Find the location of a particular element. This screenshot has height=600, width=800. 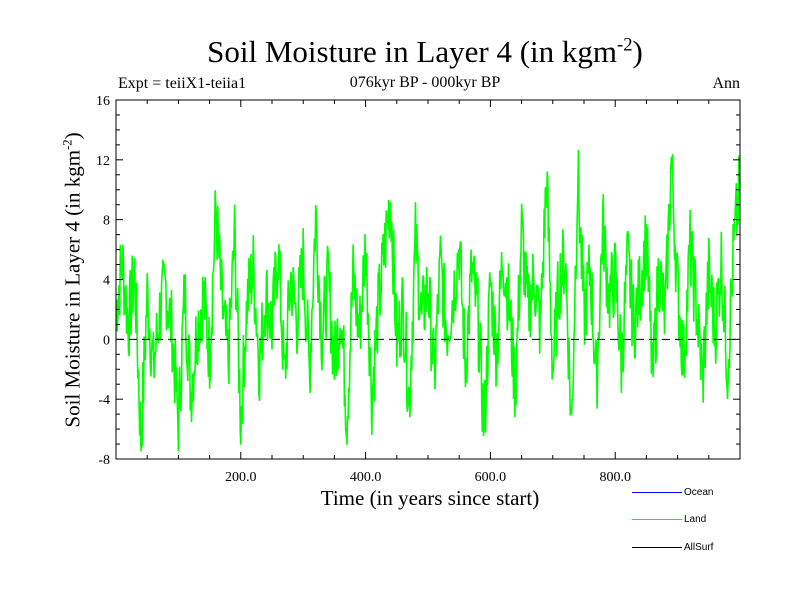

chart-subtitle: 076kyr BP - 000kyr BP is located at coordinates (425, 82).